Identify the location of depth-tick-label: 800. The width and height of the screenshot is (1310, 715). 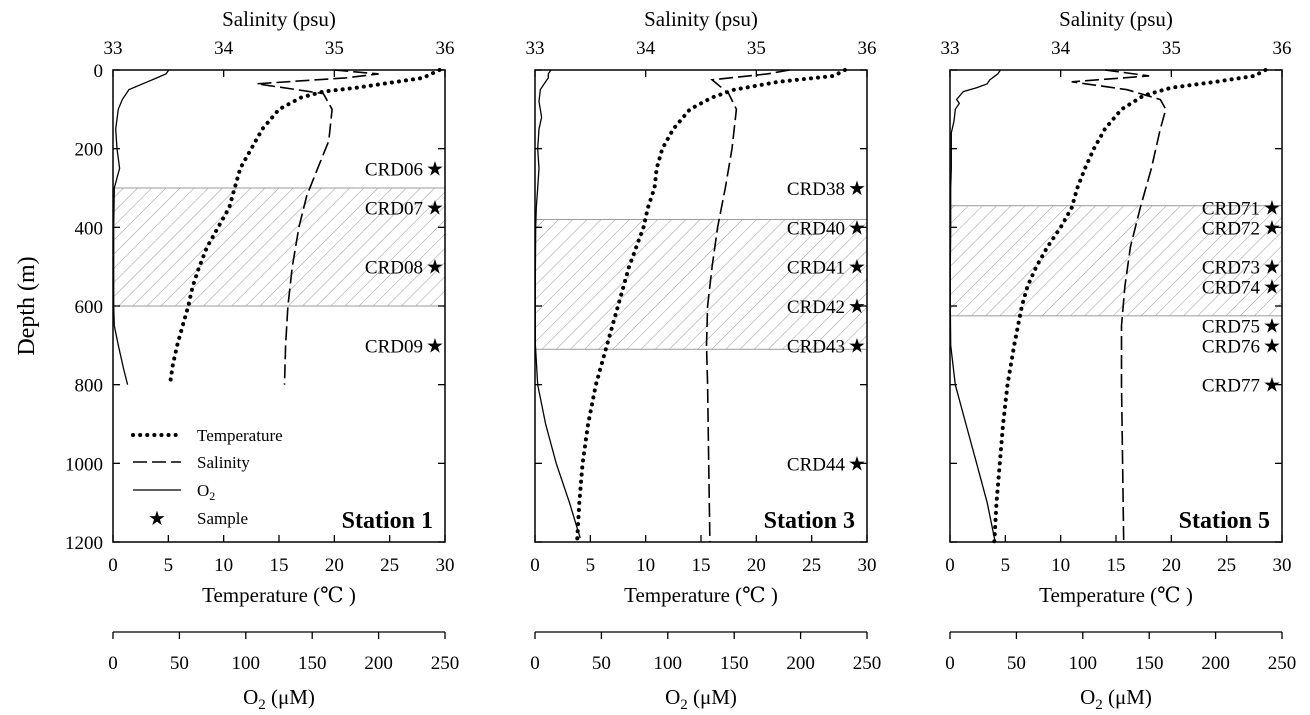
(89, 386).